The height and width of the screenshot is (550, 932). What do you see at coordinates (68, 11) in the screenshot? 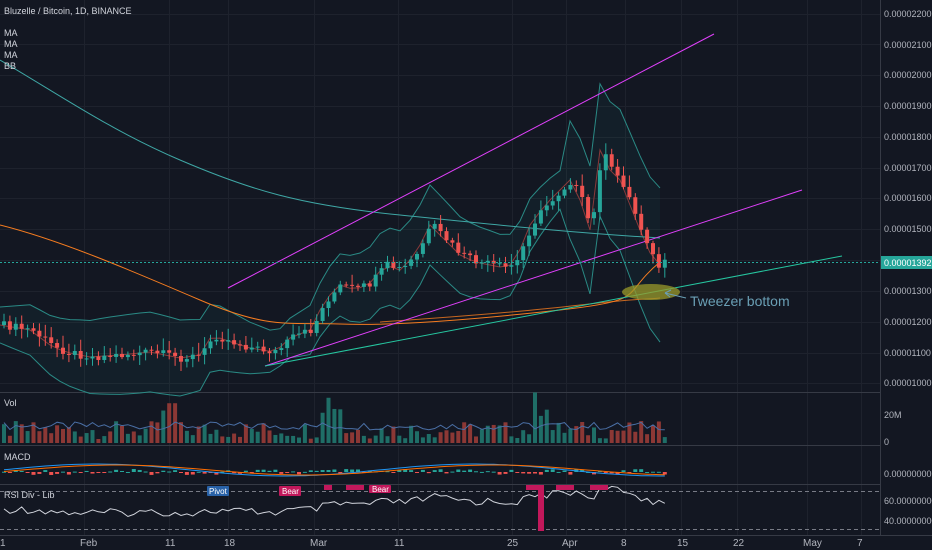
I see `symbol-title: Bluzelle / Bitcoin, 1D, BINANCE` at bounding box center [68, 11].